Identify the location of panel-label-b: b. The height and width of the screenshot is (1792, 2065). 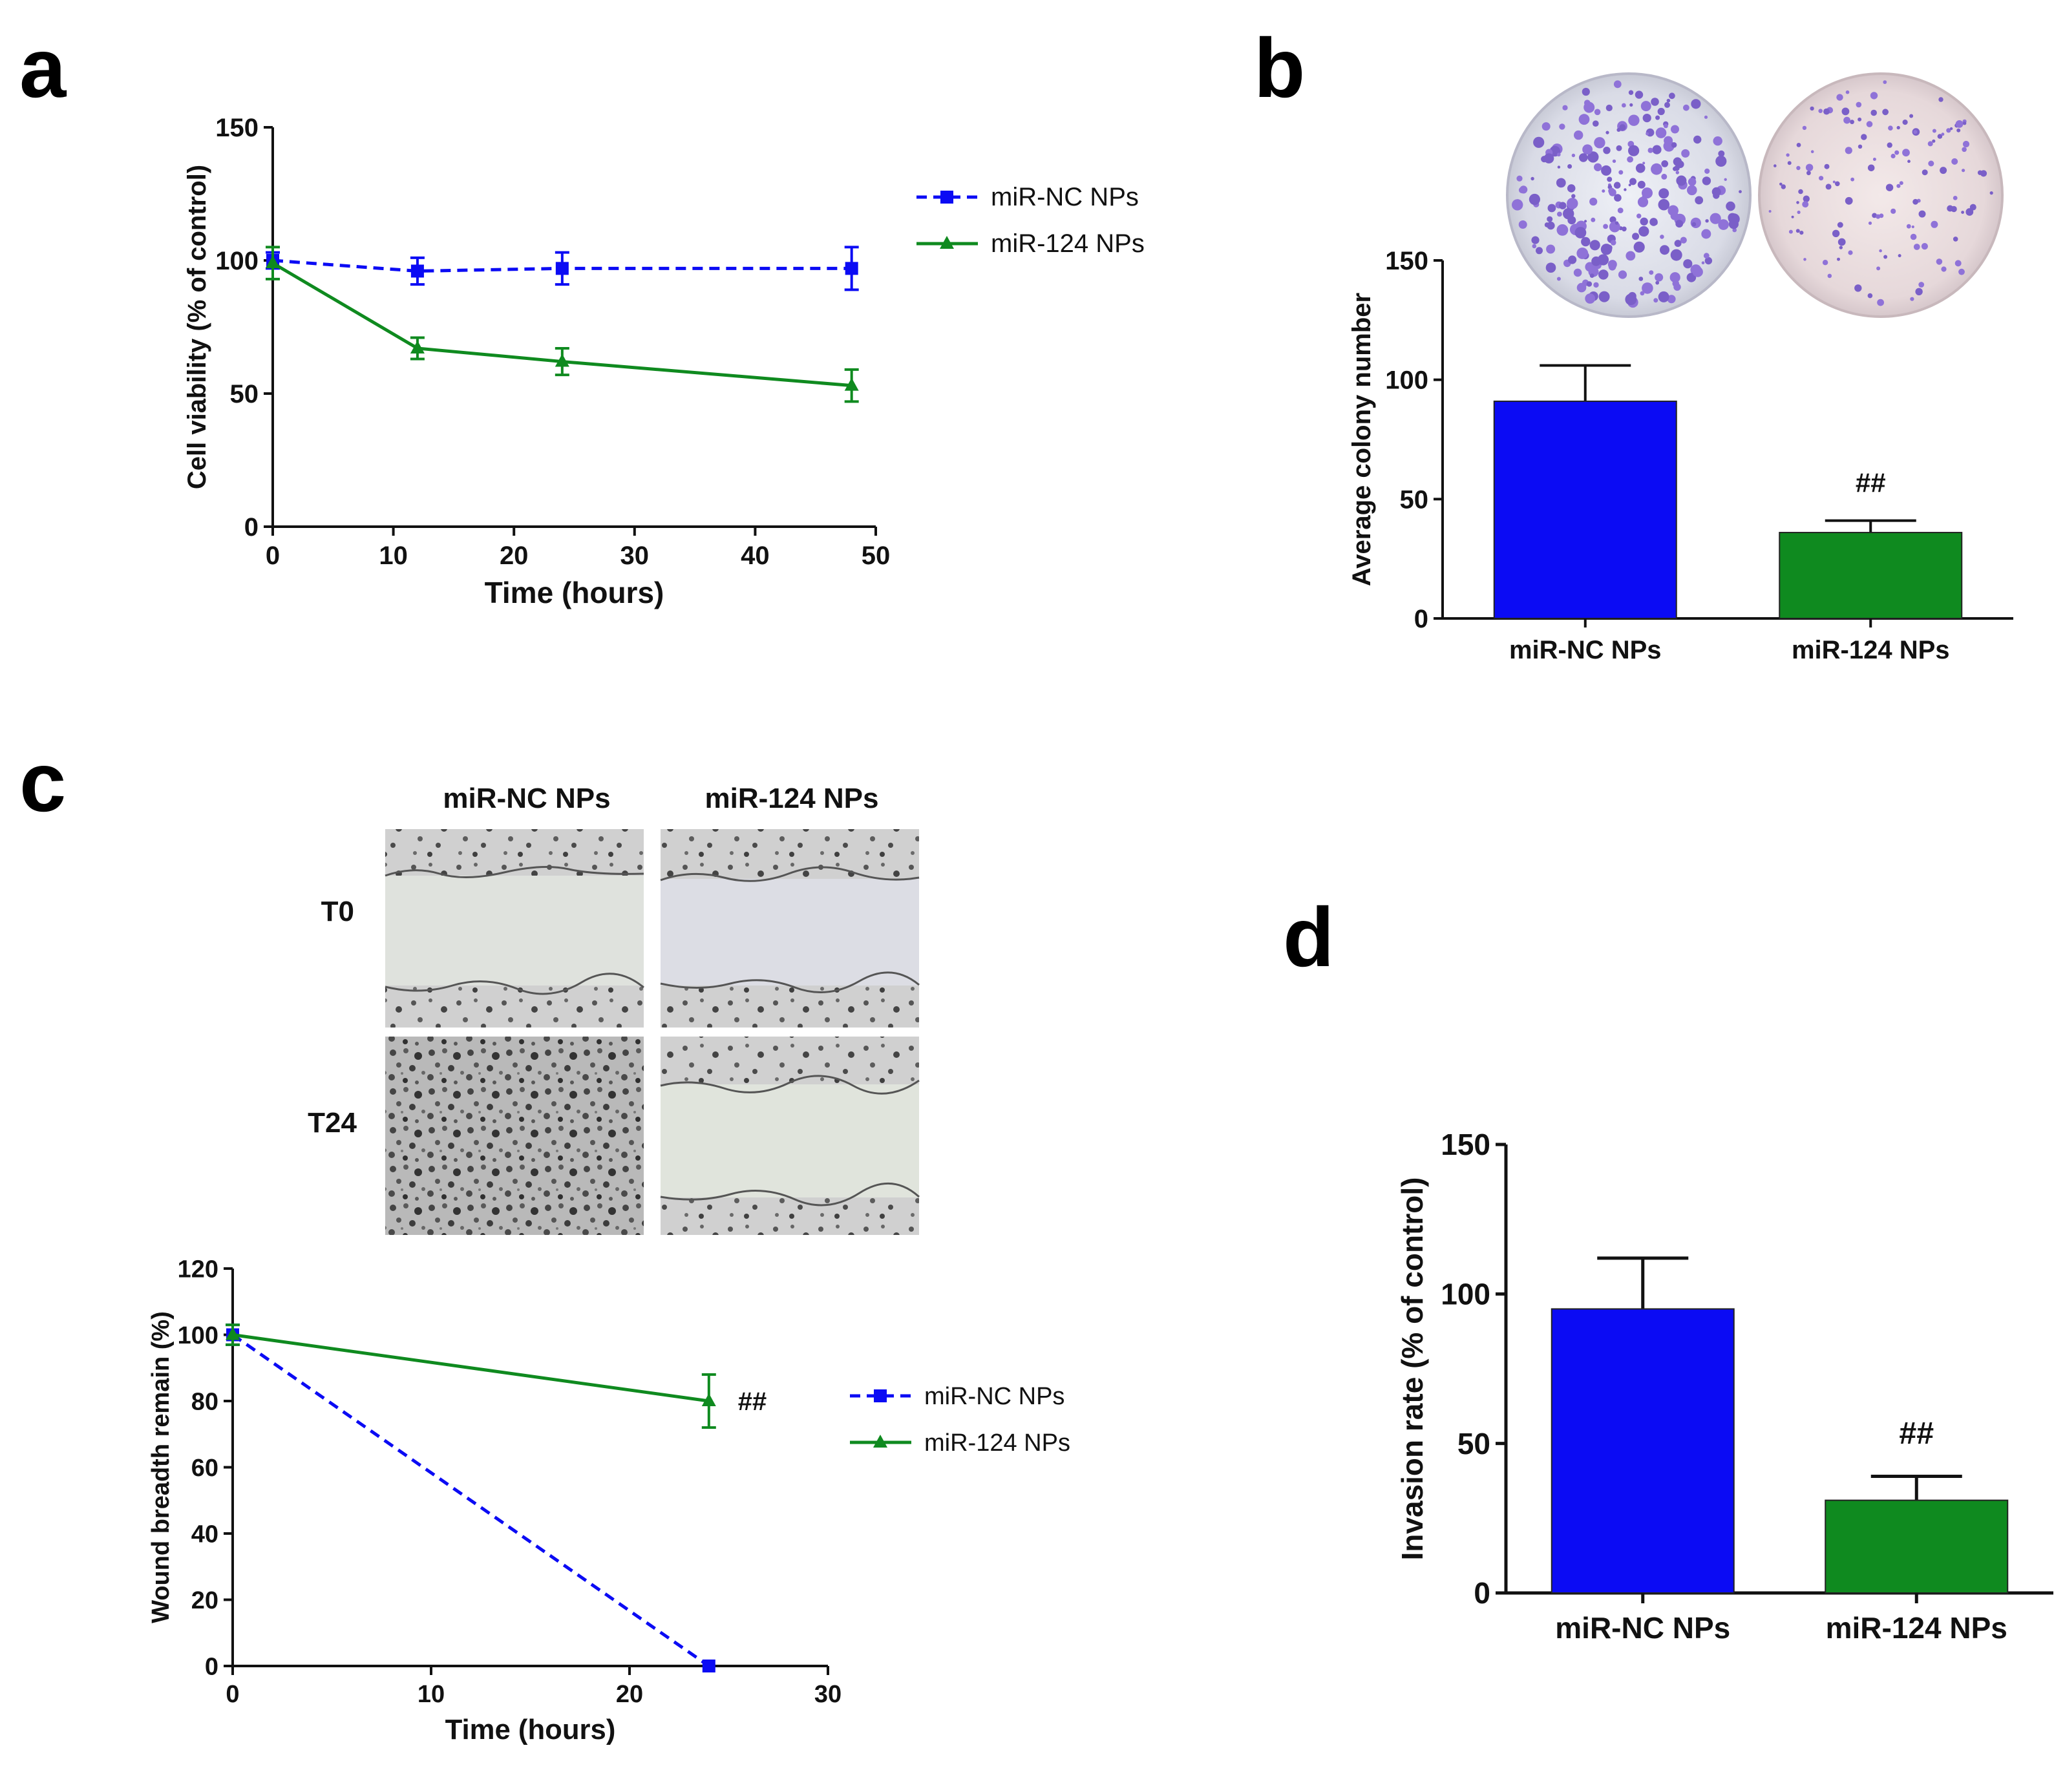
(1279, 68).